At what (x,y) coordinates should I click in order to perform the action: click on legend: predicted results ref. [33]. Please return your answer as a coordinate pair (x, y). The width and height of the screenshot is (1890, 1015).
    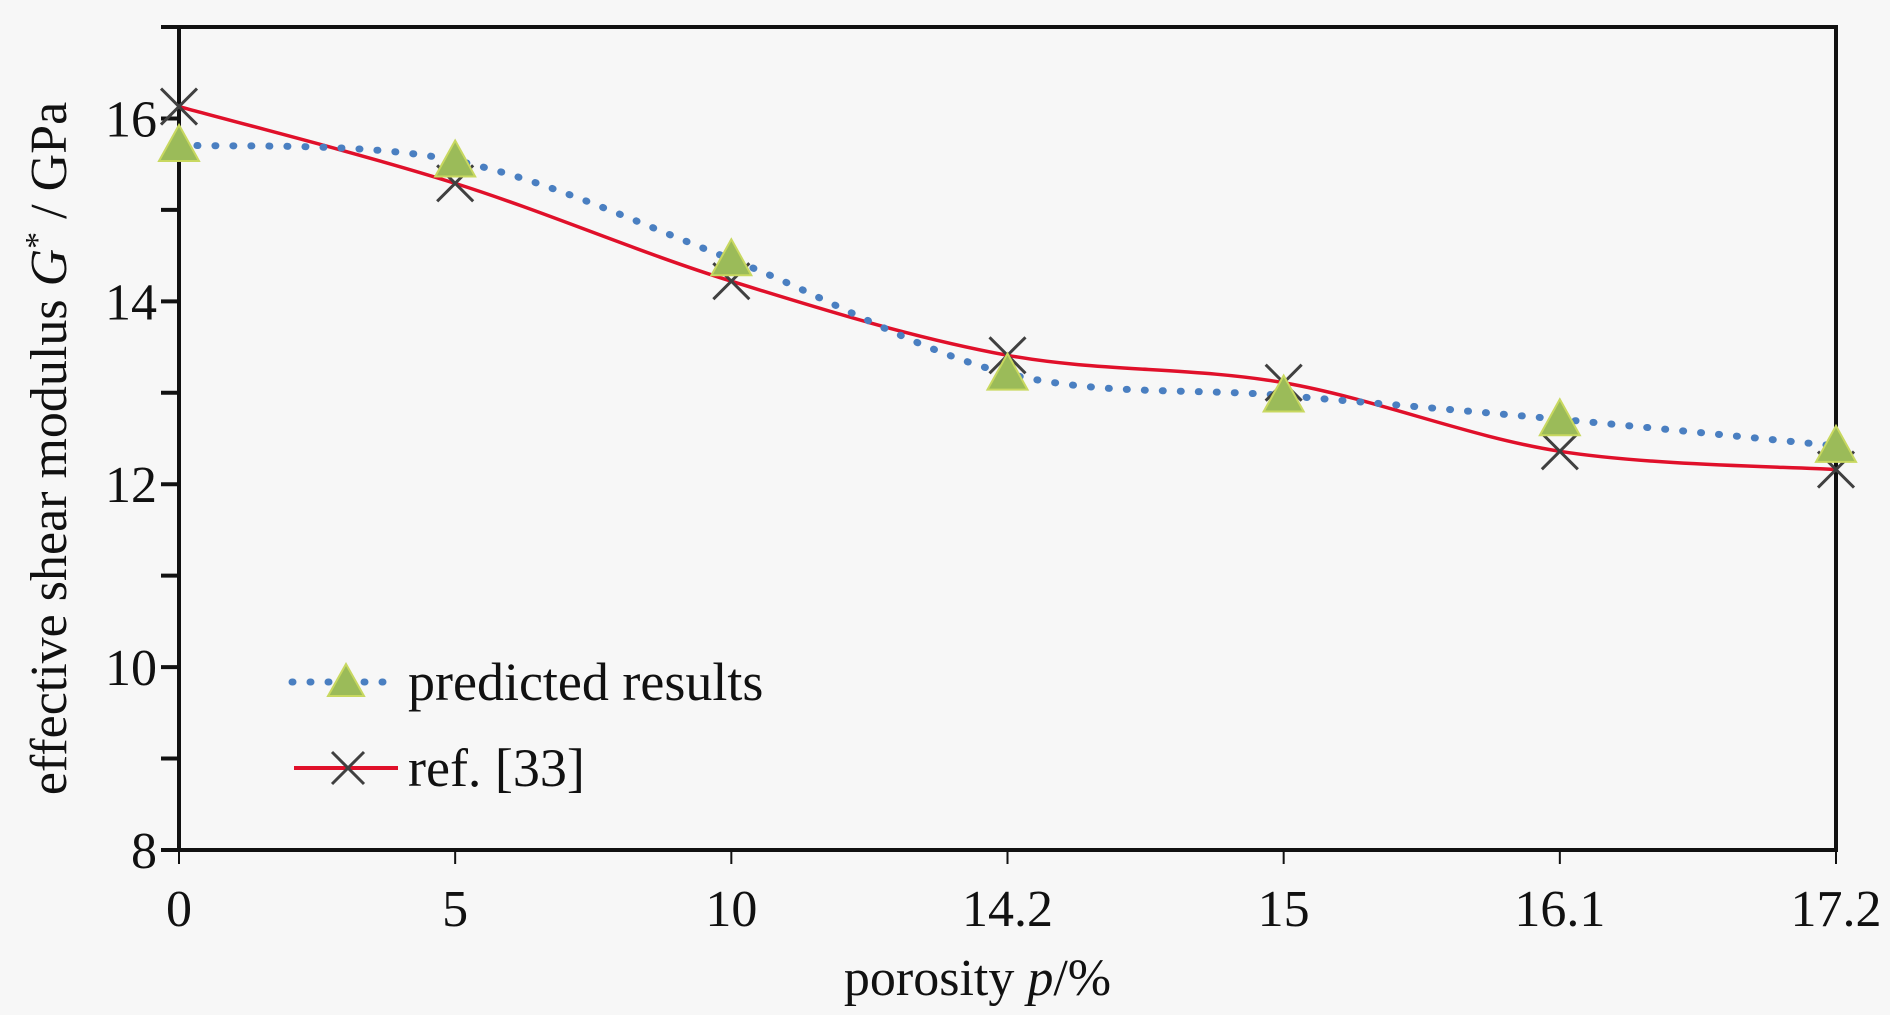
    Looking at the image, I should click on (525, 725).